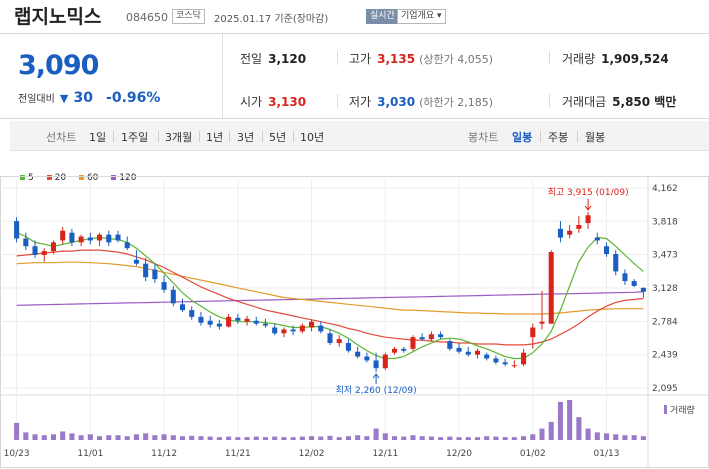 The width and height of the screenshot is (709, 469). Describe the element at coordinates (83, 98) in the screenshot. I see `change-value: 30` at that location.